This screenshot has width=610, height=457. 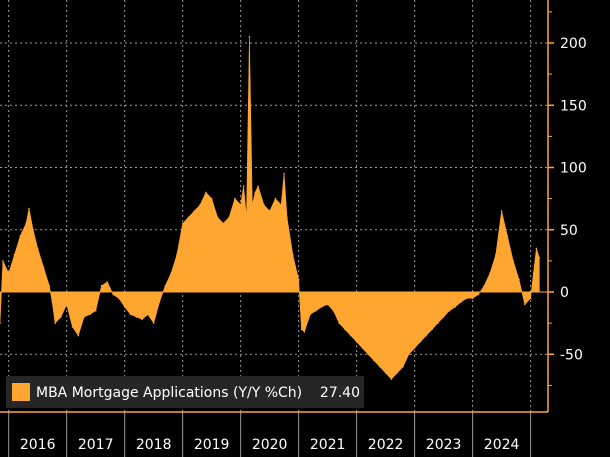 I want to click on y-tick-label: -50, so click(x=571, y=355).